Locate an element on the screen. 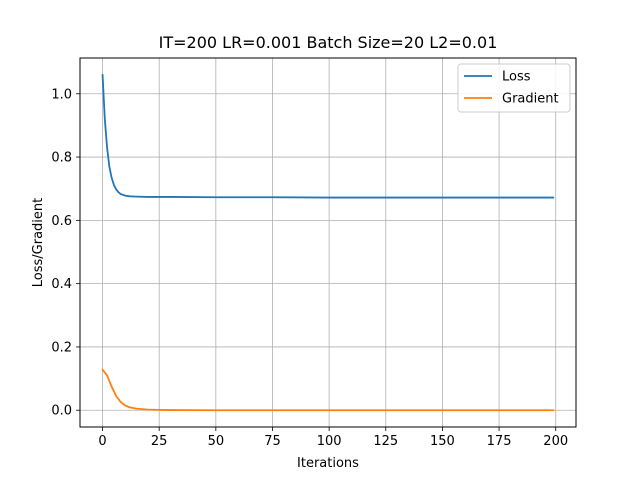 This screenshot has height=480, width=640. x-tick-label: 200 is located at coordinates (555, 441).